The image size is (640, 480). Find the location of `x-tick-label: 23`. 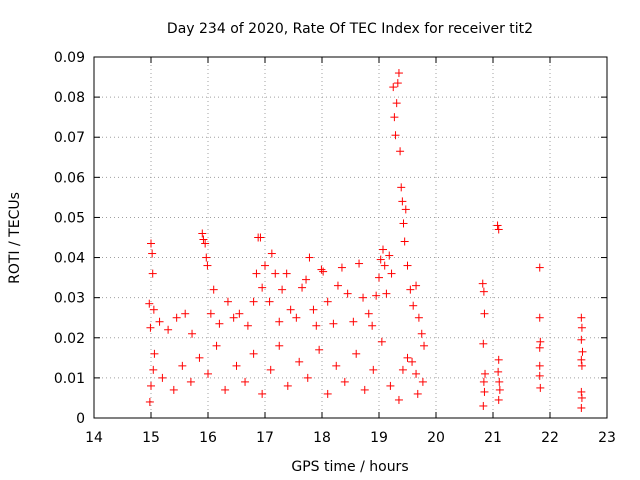

x-tick-label: 23 is located at coordinates (607, 438).